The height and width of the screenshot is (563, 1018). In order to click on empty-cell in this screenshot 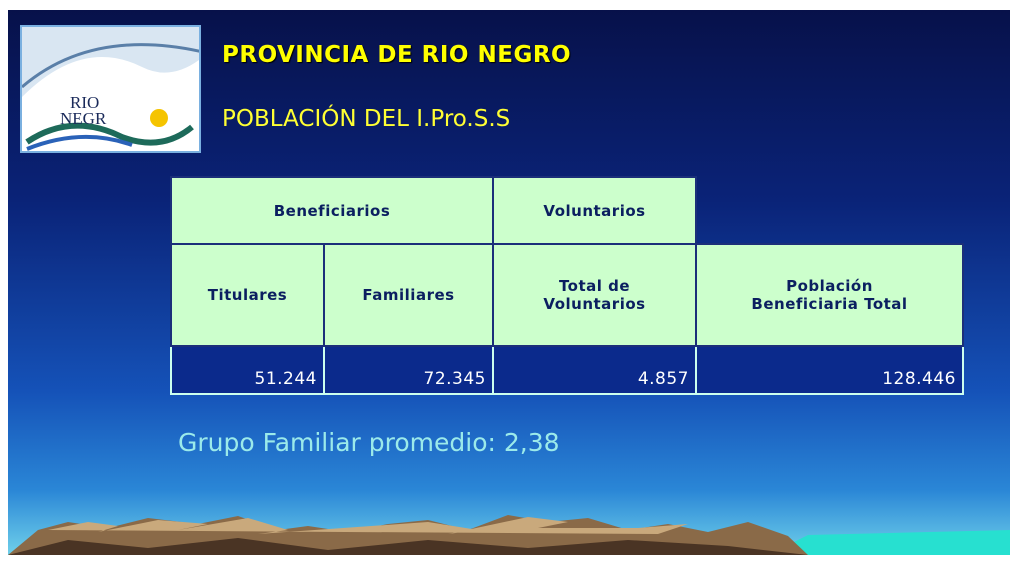, I will do `click(829, 211)`.